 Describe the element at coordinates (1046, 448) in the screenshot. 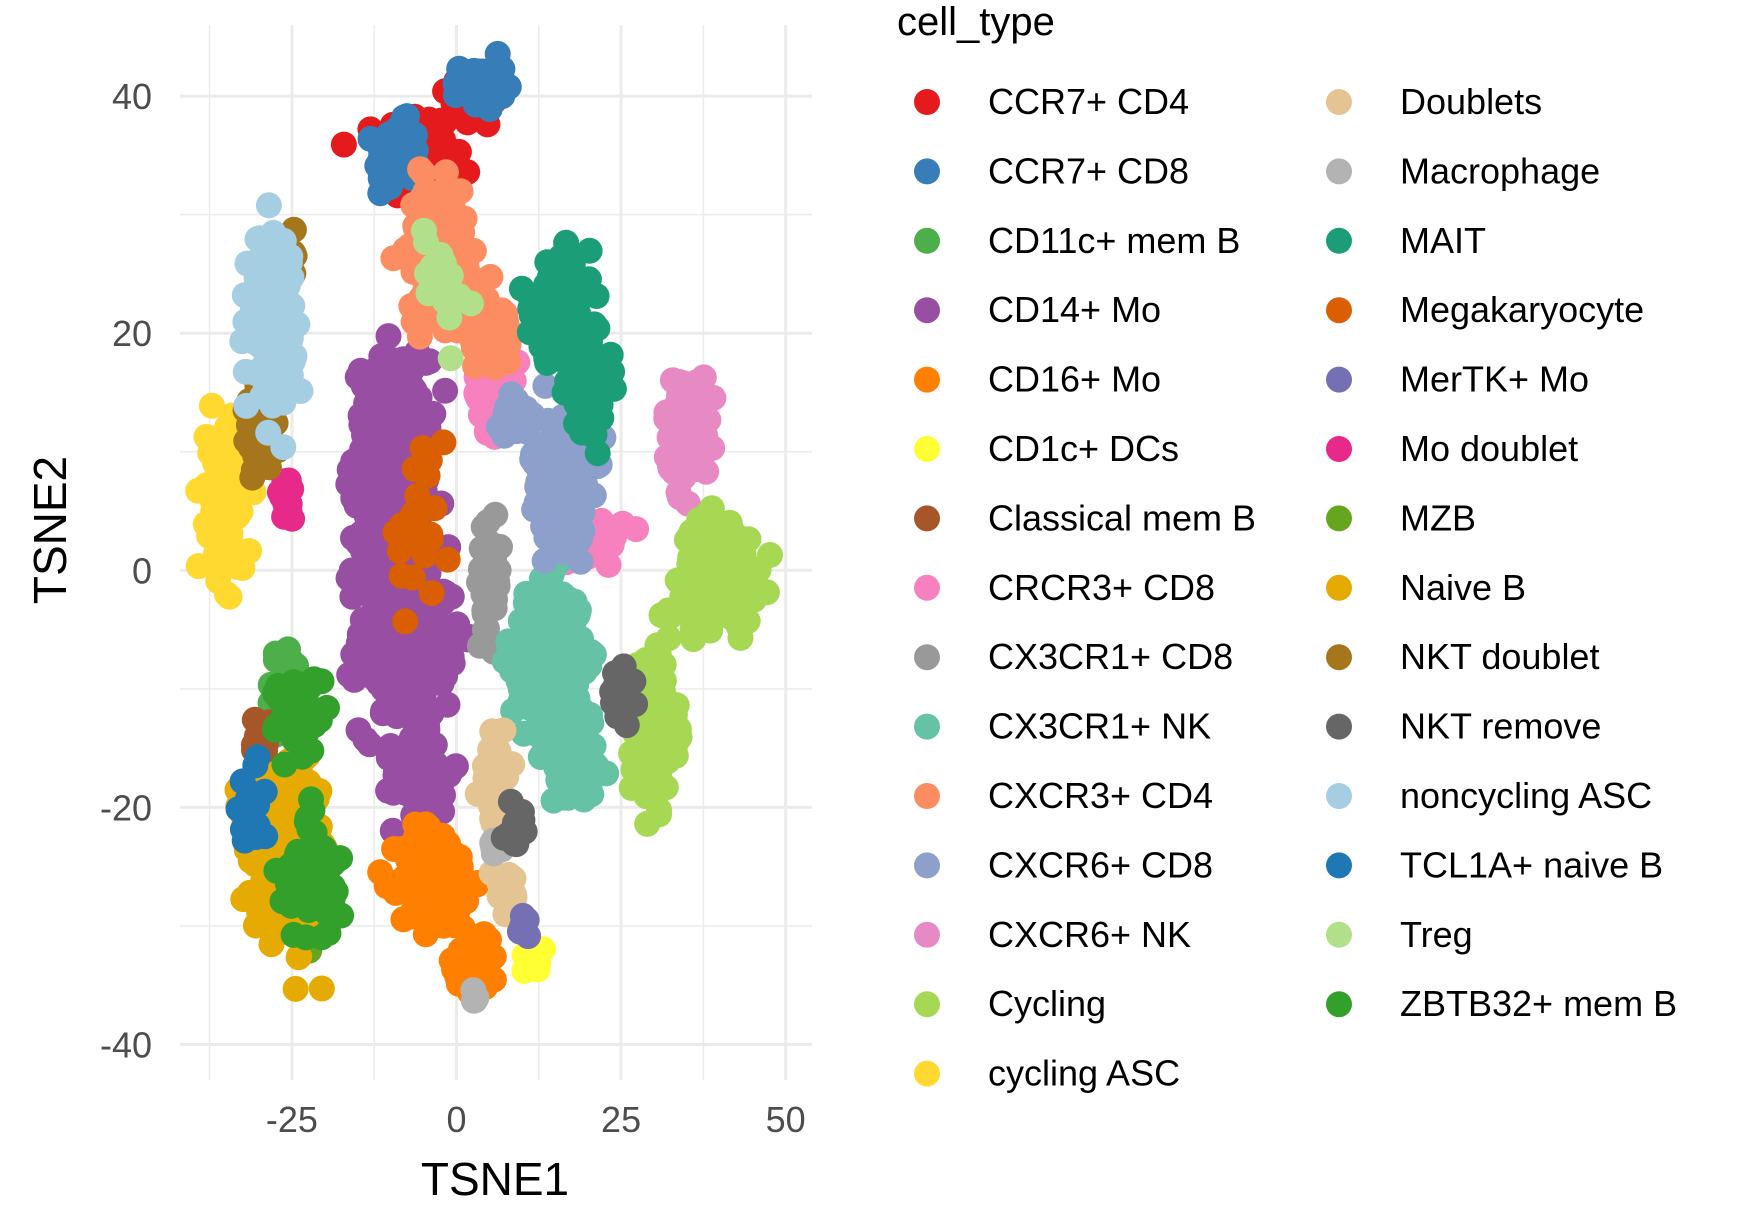

I see `legend-item: CD1c+ DCs` at that location.